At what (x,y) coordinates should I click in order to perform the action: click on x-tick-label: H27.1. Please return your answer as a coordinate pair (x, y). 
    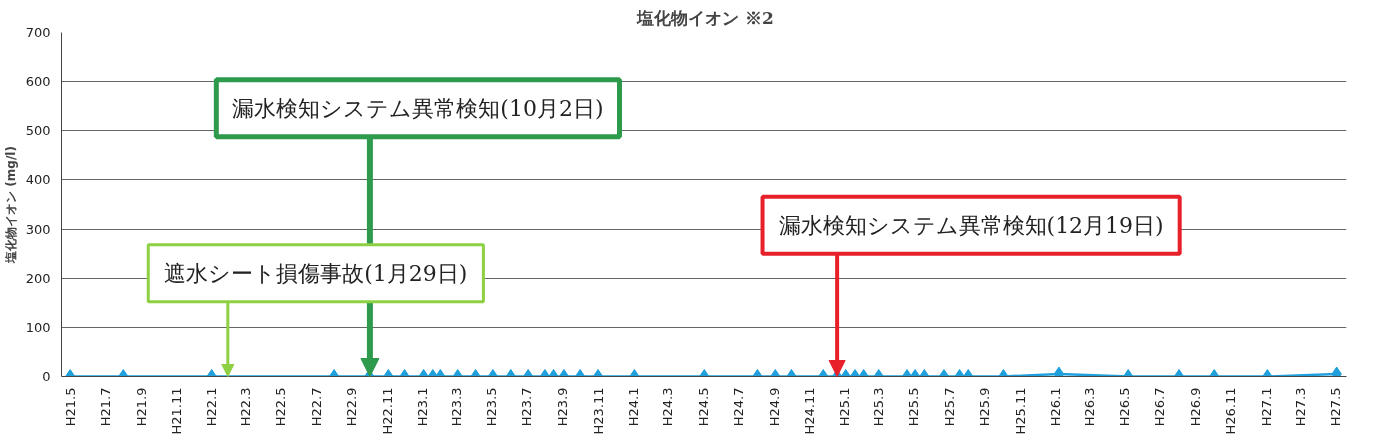
    Looking at the image, I should click on (1266, 407).